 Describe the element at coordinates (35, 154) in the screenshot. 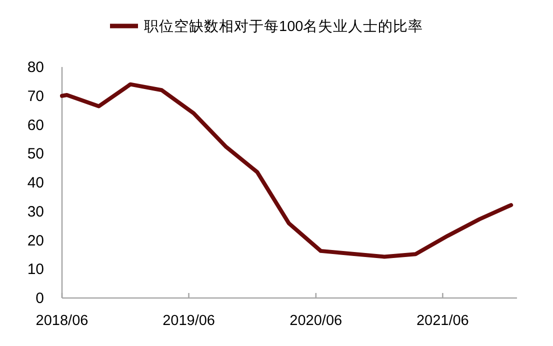

I see `y-tick-label: 50` at that location.